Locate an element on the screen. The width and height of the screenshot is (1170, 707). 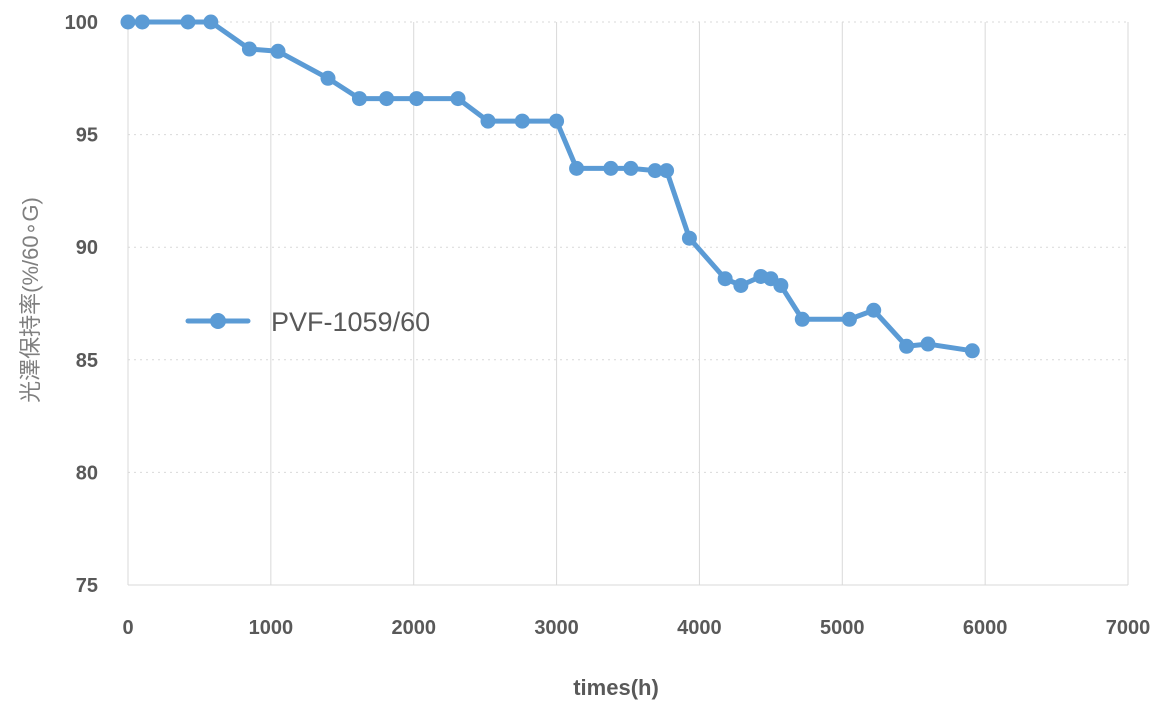
y-tick-label: 80 is located at coordinates (87, 473).